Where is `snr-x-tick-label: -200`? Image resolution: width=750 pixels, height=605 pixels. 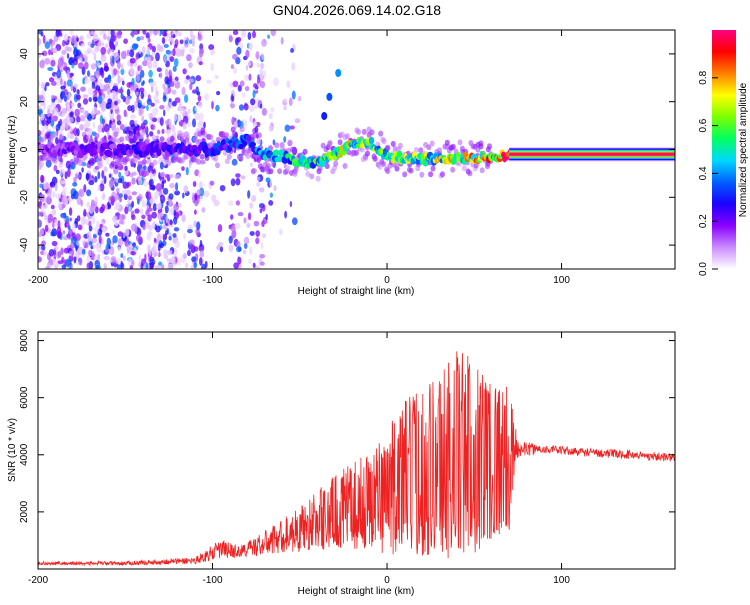 snr-x-tick-label: -200 is located at coordinates (38, 580).